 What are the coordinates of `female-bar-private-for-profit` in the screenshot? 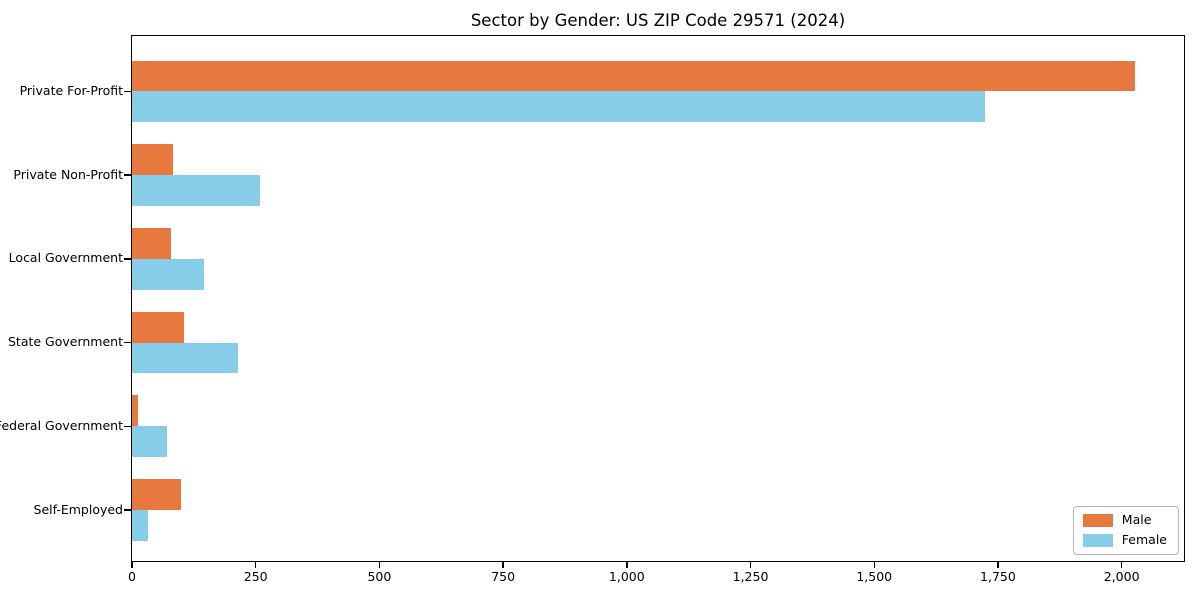 It's located at (558, 107).